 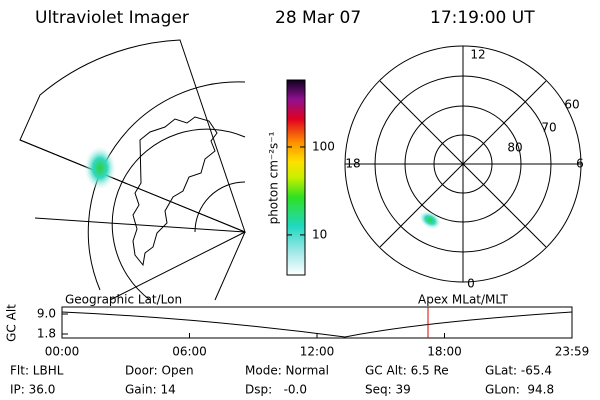 I want to click on x-tick-label: 18:00, so click(x=444, y=352).